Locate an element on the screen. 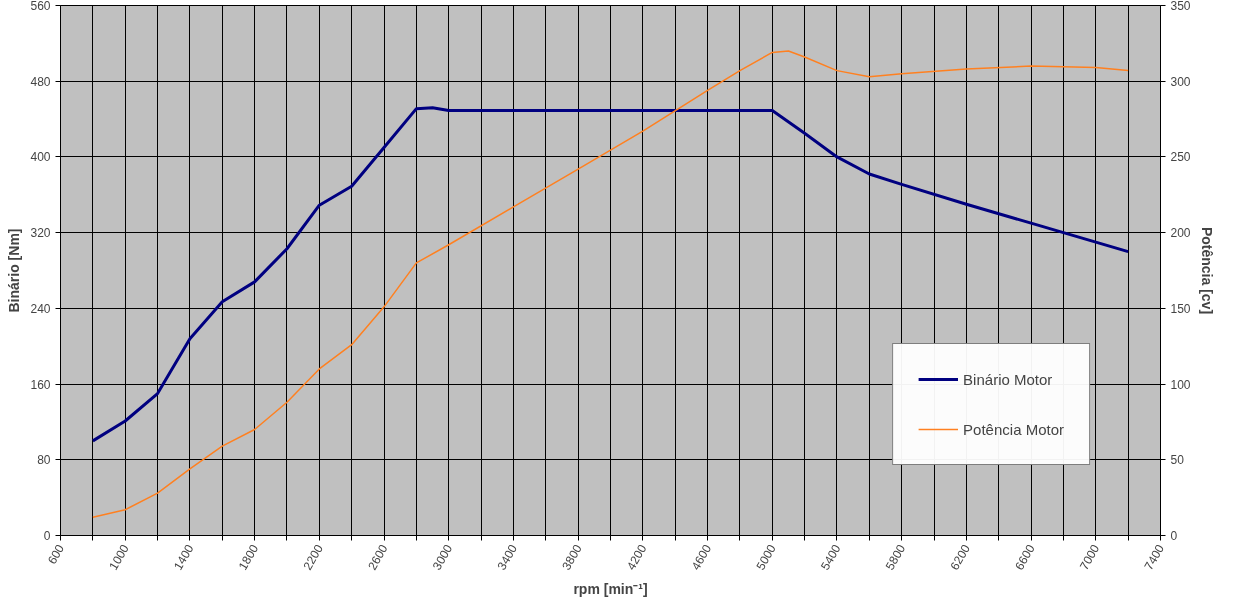 The height and width of the screenshot is (604, 1242). x-tick-label: 7400 is located at coordinates (1154, 557).